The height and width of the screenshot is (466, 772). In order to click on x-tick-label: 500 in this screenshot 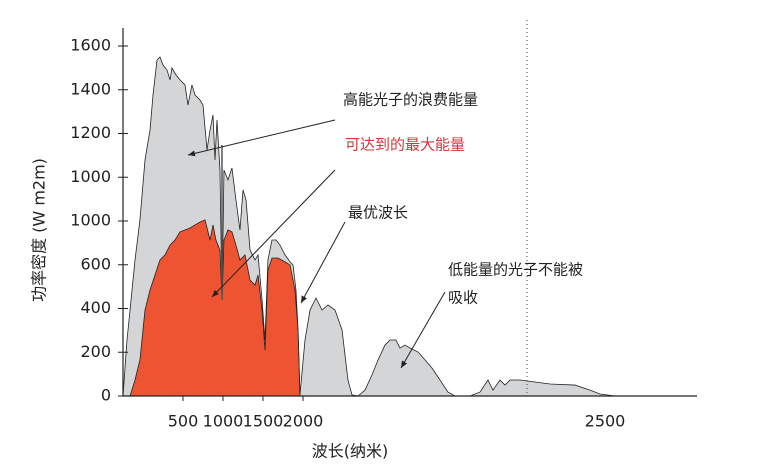, I will do `click(183, 421)`.